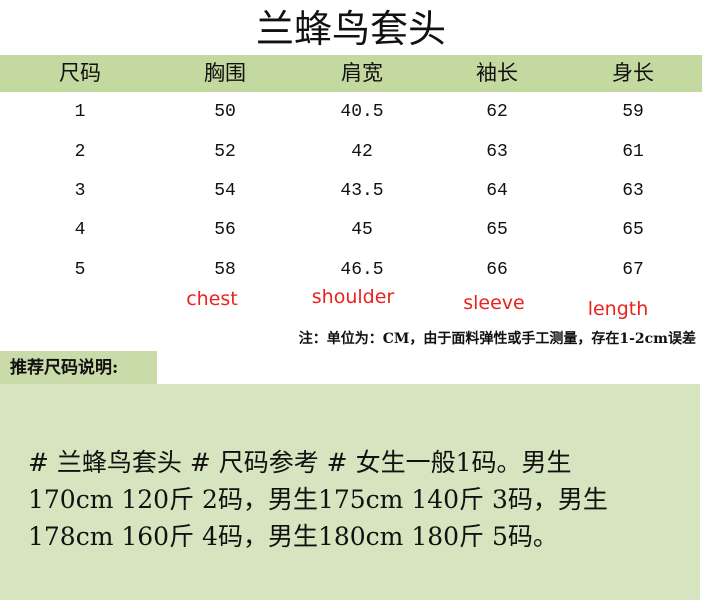 This screenshot has height=600, width=702. What do you see at coordinates (225, 191) in the screenshot?
I see `table-cell: 54` at bounding box center [225, 191].